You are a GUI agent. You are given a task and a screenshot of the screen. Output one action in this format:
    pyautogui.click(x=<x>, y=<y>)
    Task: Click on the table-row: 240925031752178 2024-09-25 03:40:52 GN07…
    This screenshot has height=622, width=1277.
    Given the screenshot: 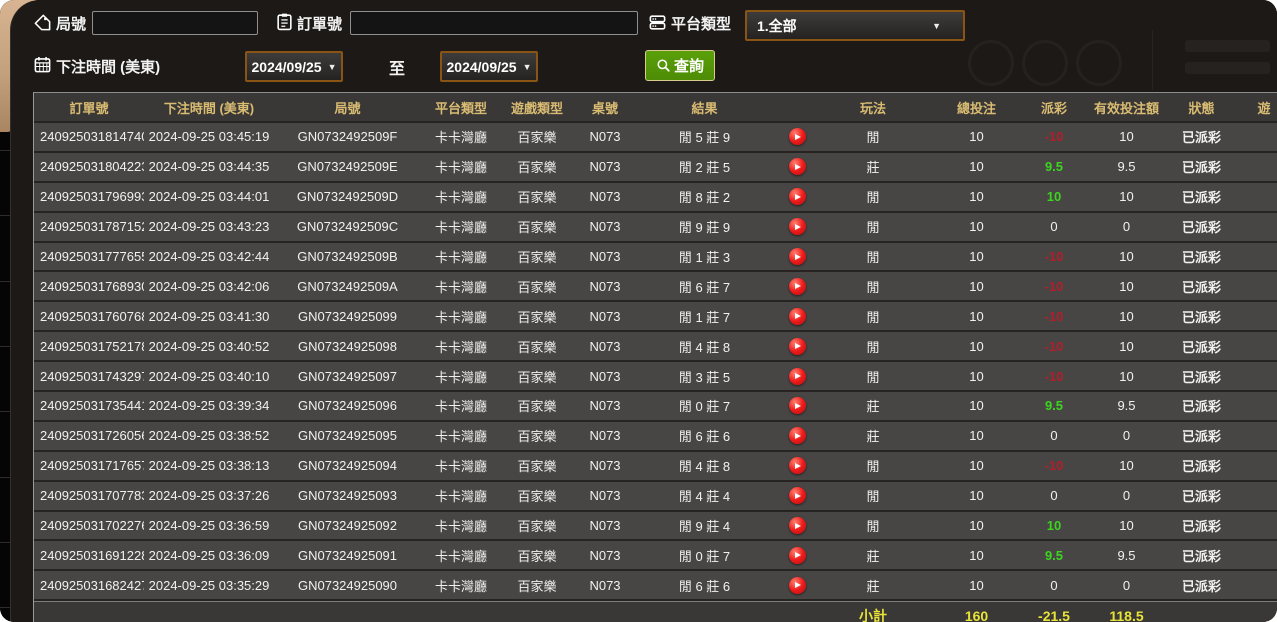 What is the action you would take?
    pyautogui.click(x=655, y=347)
    